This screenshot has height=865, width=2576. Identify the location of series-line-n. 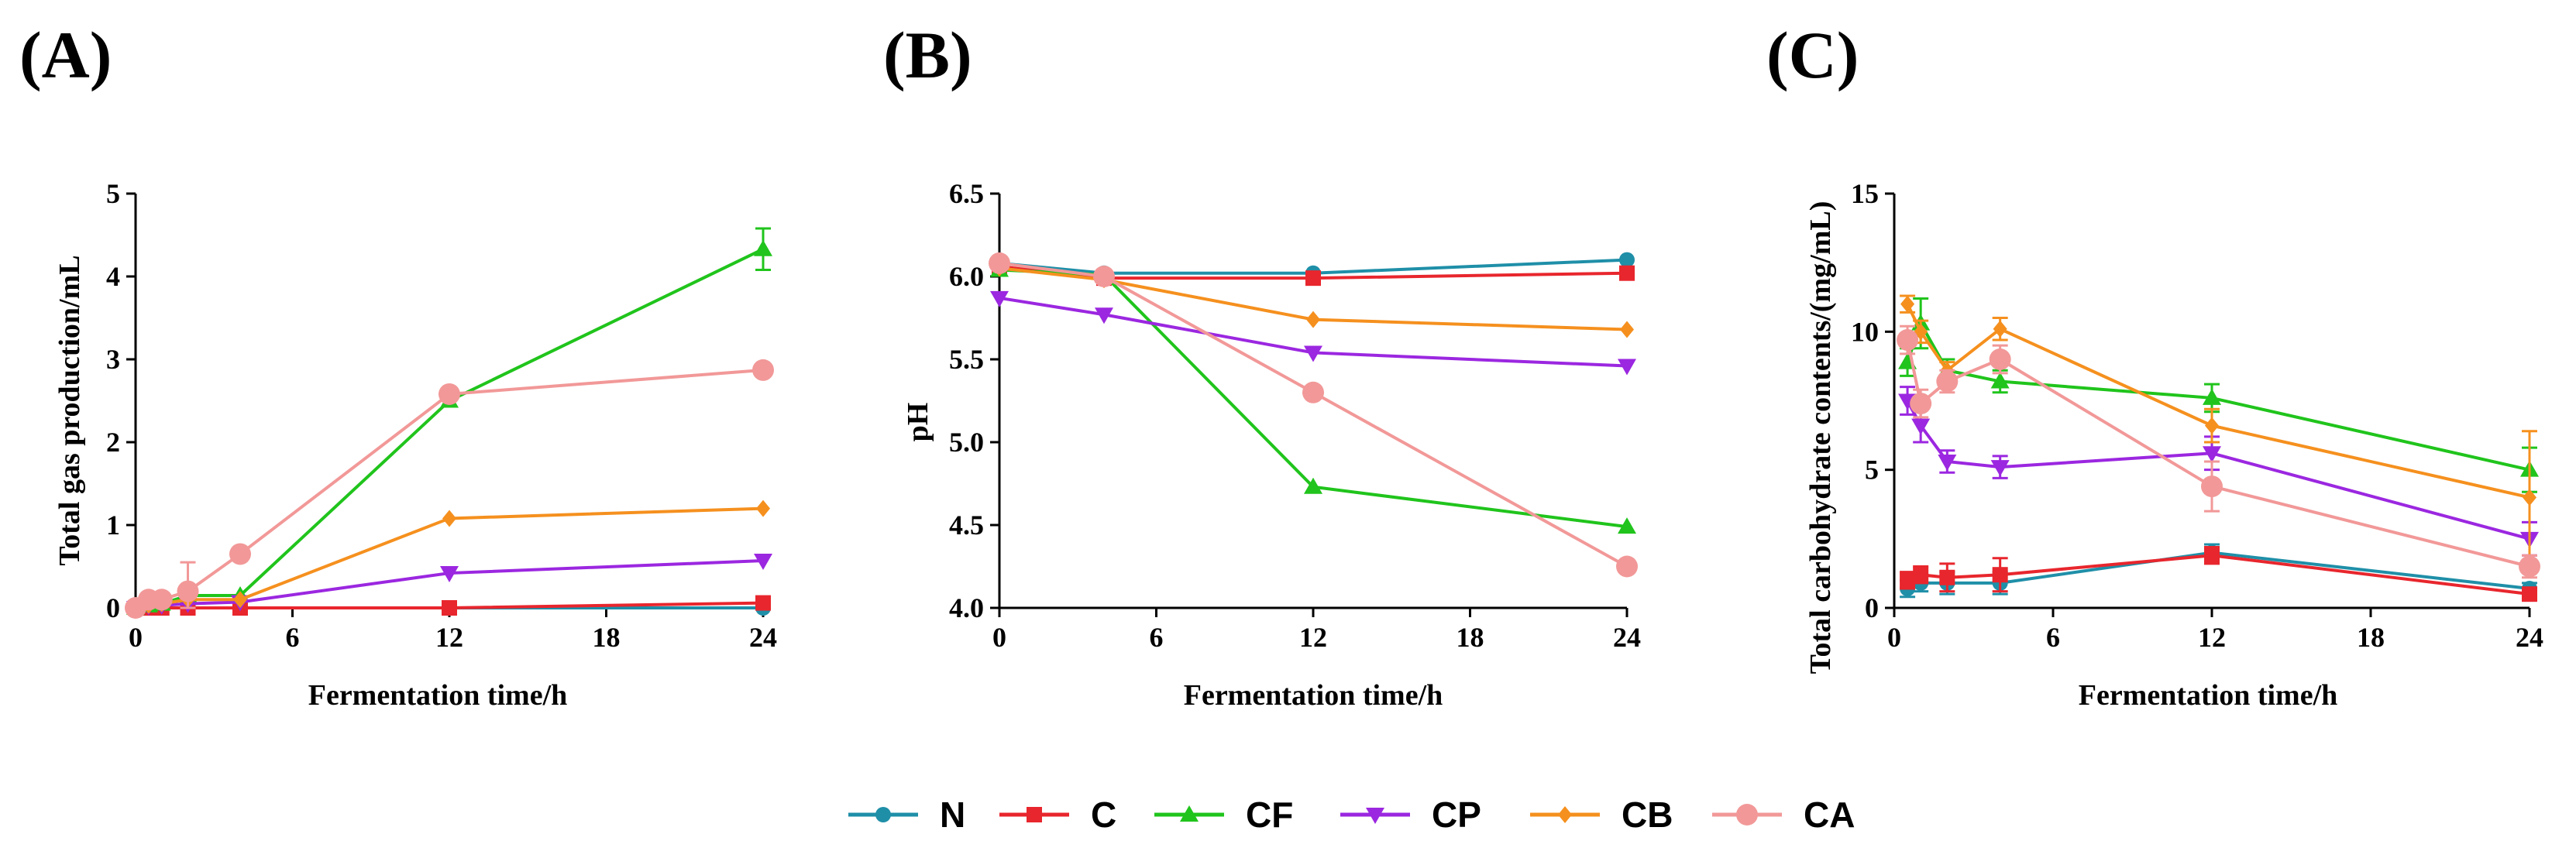
(1313, 266).